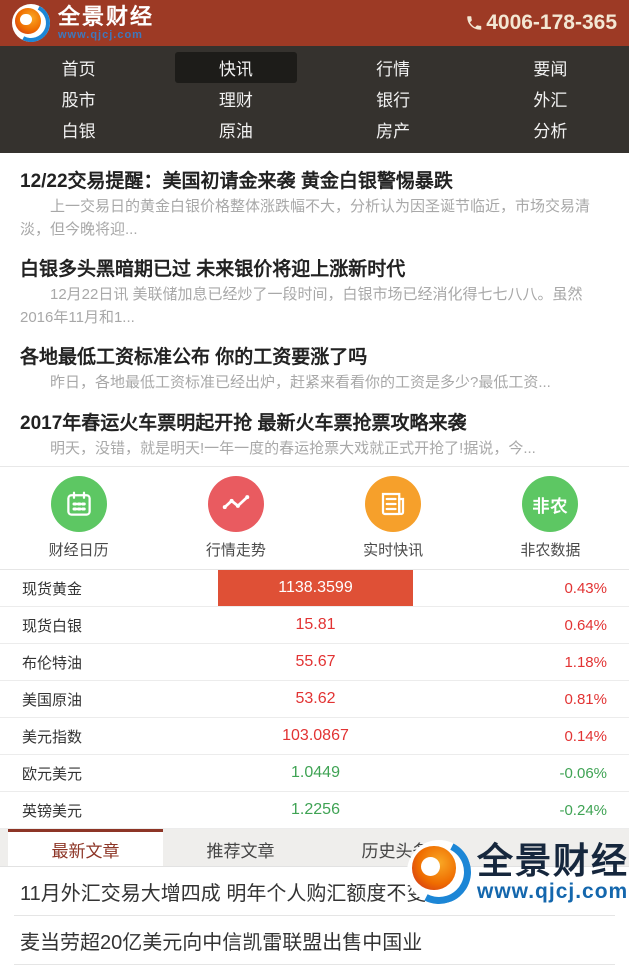 The width and height of the screenshot is (629, 965). Describe the element at coordinates (52, 663) in the screenshot. I see `market-name: 布伦特油` at that location.